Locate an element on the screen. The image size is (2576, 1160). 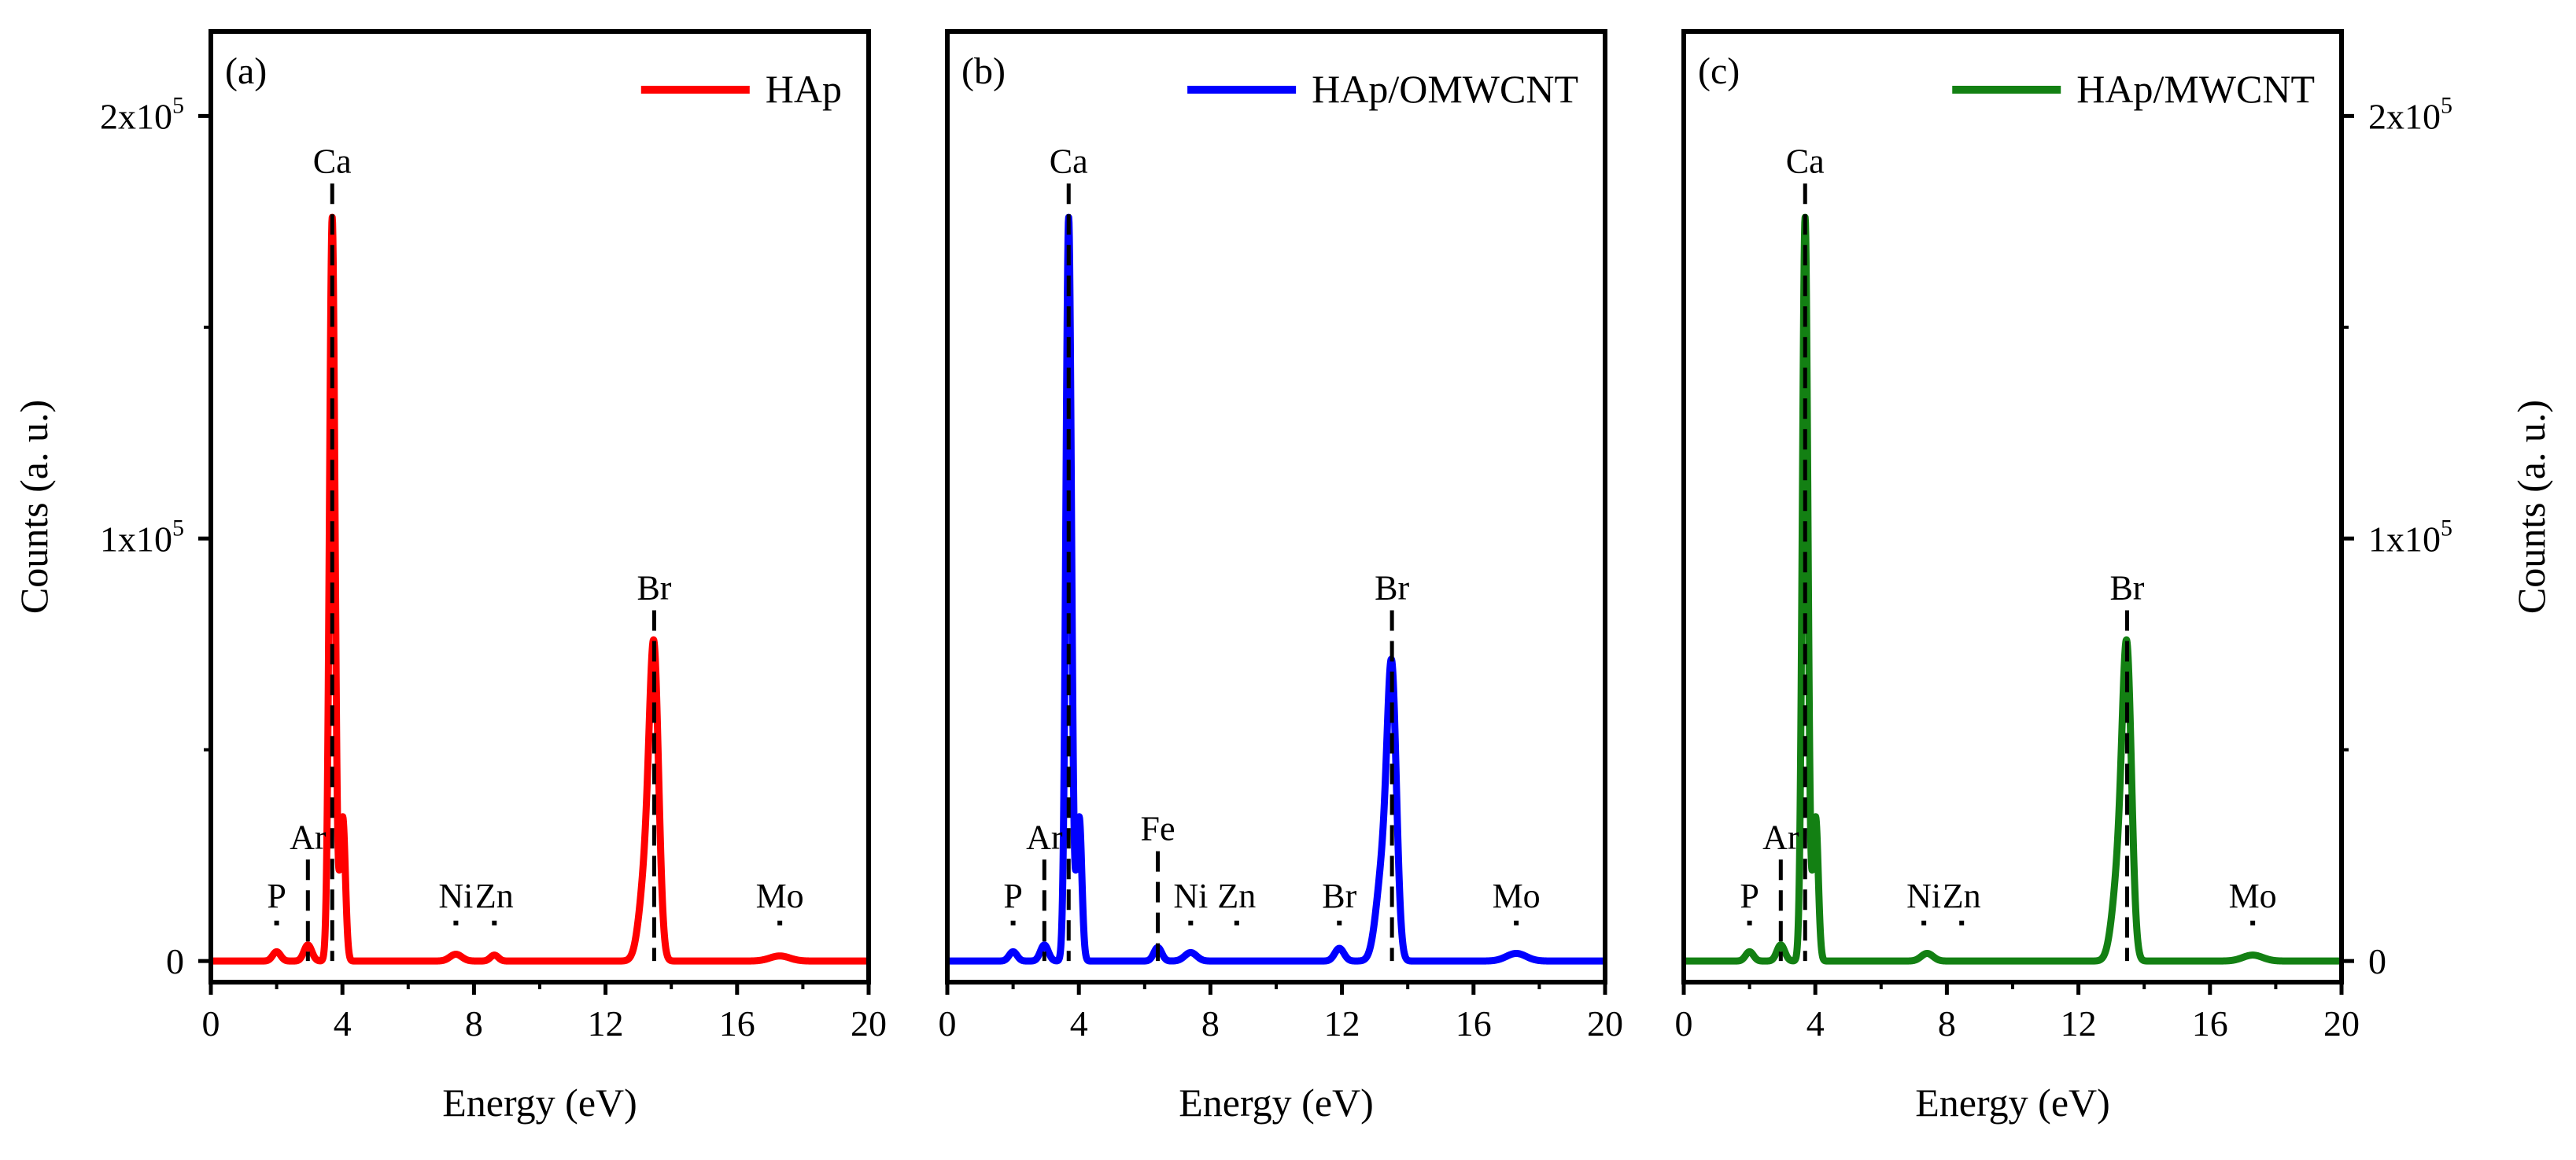
panel-2-xtick-label-16: 16 is located at coordinates (2210, 1024).